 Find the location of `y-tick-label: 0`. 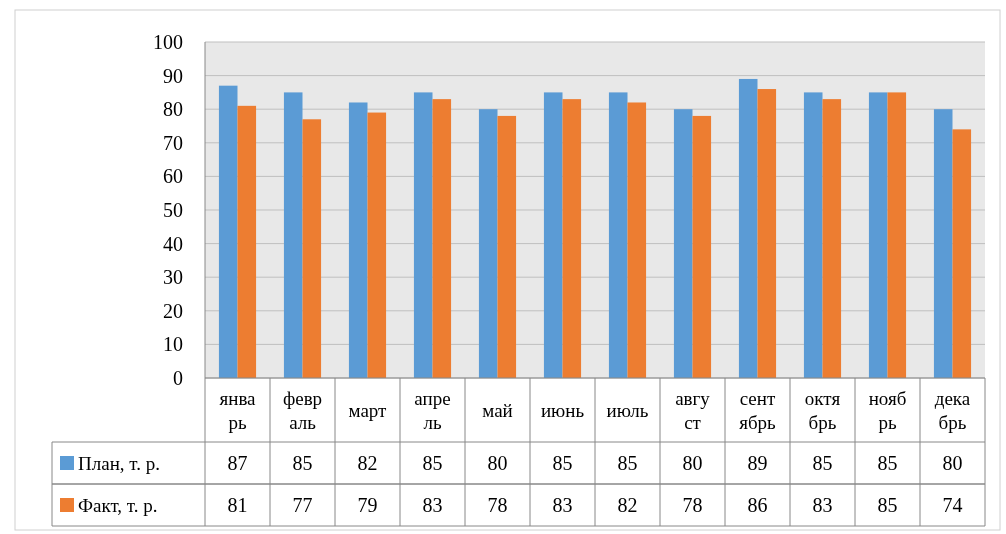

y-tick-label: 0 is located at coordinates (178, 378).